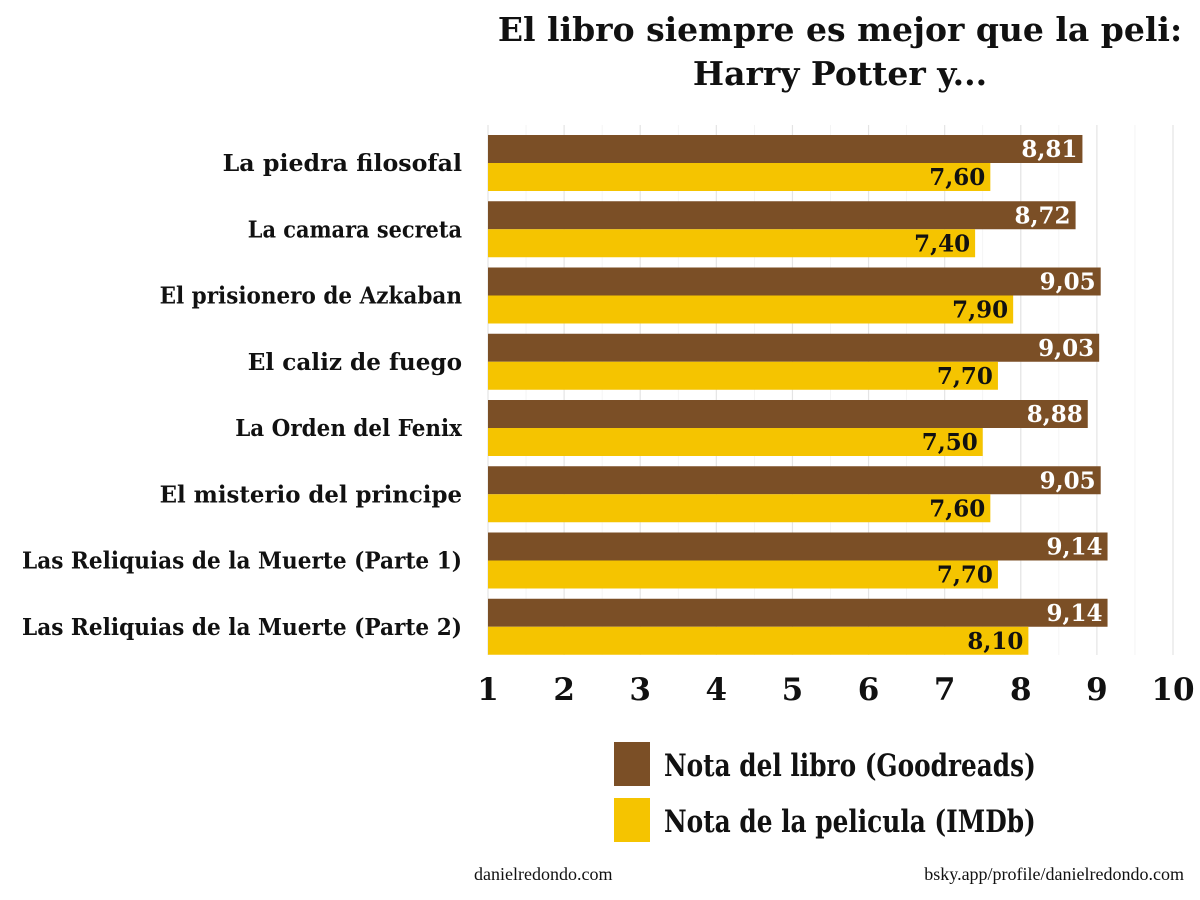 The image size is (1200, 900). Describe the element at coordinates (957, 508) in the screenshot. I see `data-label-movie-6: 7,60` at that location.